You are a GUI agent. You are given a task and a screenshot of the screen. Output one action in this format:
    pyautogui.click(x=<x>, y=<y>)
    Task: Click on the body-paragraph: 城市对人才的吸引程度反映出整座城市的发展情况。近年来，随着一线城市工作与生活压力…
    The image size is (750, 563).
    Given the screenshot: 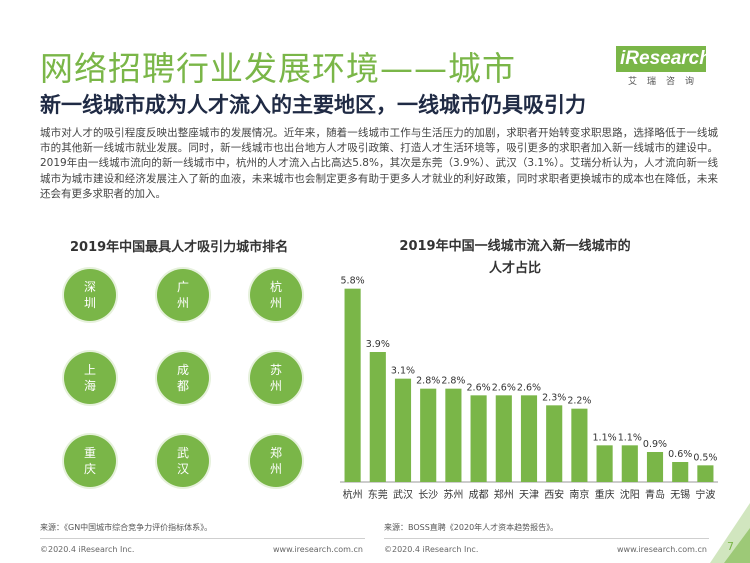 What is the action you would take?
    pyautogui.click(x=379, y=163)
    